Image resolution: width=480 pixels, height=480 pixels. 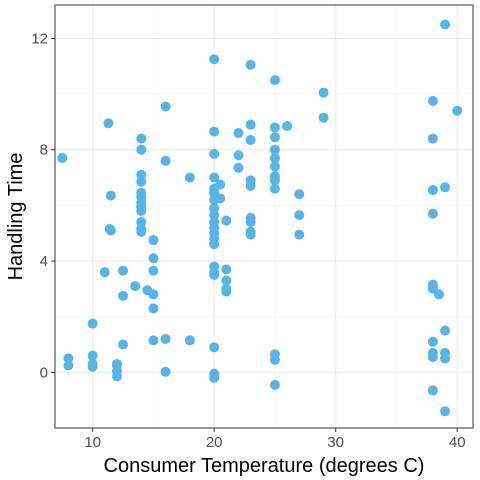 What do you see at coordinates (44, 372) in the screenshot?
I see `y-tick-label: 0` at bounding box center [44, 372].